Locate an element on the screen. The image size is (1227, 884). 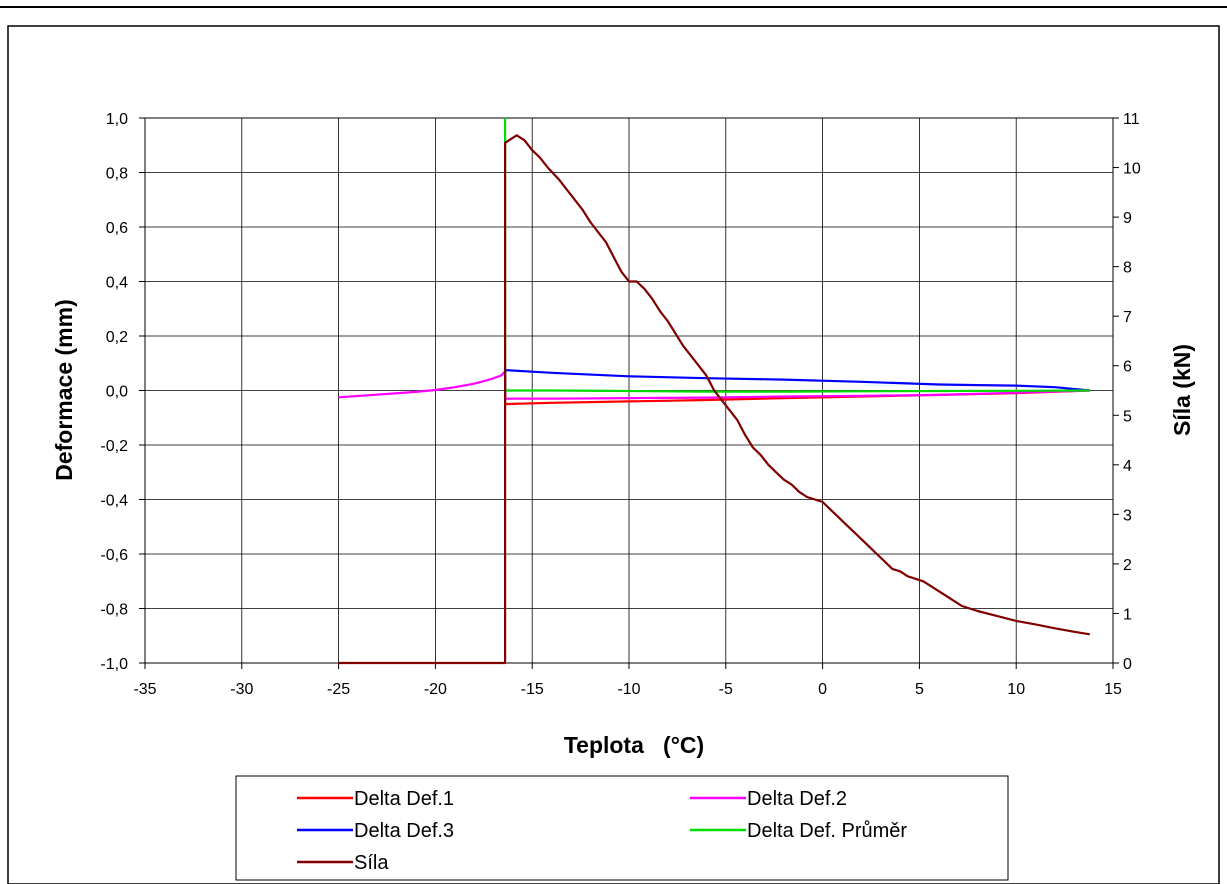
y2-tick-label: 5 is located at coordinates (1127, 416).